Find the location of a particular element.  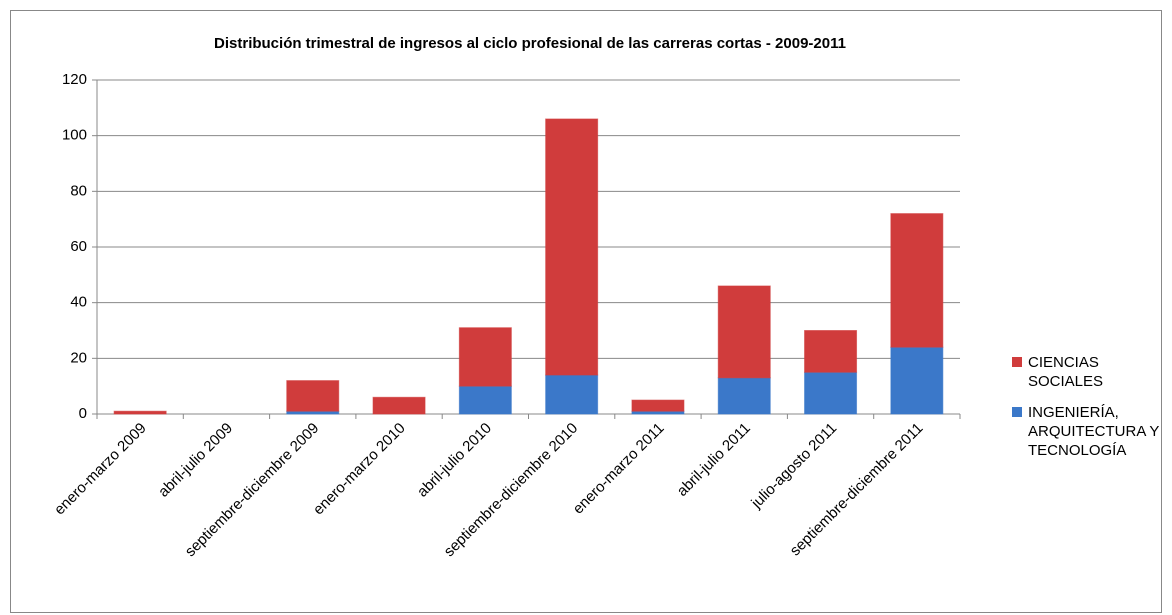

legend-label: INGENIERÍA, ARQUITECTURA Y TECNOLOGÍA is located at coordinates (1094, 431).